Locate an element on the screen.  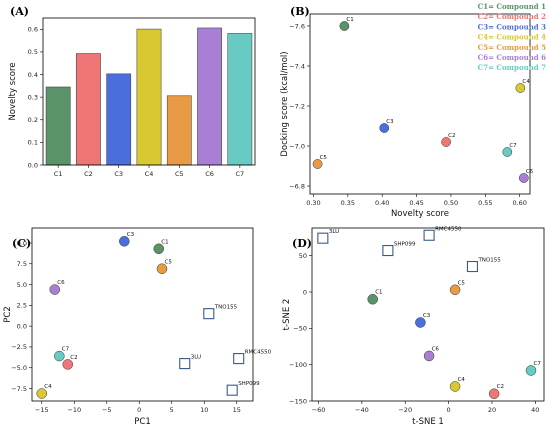
y-tick-label: 0.1 is located at coordinates (33, 143).